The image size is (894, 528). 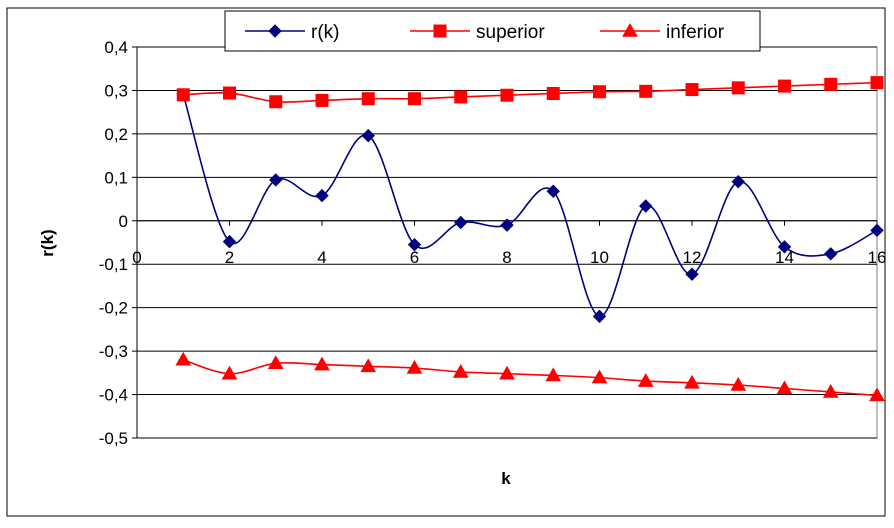 I want to click on y-tick-label: -0,4, so click(x=113, y=395).